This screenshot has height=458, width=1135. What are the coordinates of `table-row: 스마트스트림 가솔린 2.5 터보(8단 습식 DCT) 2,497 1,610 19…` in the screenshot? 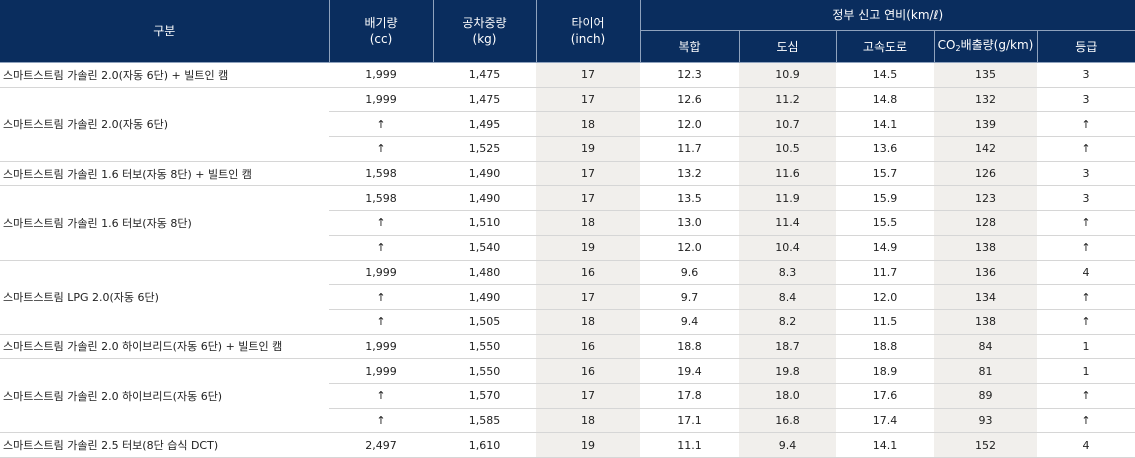 It's located at (567, 445).